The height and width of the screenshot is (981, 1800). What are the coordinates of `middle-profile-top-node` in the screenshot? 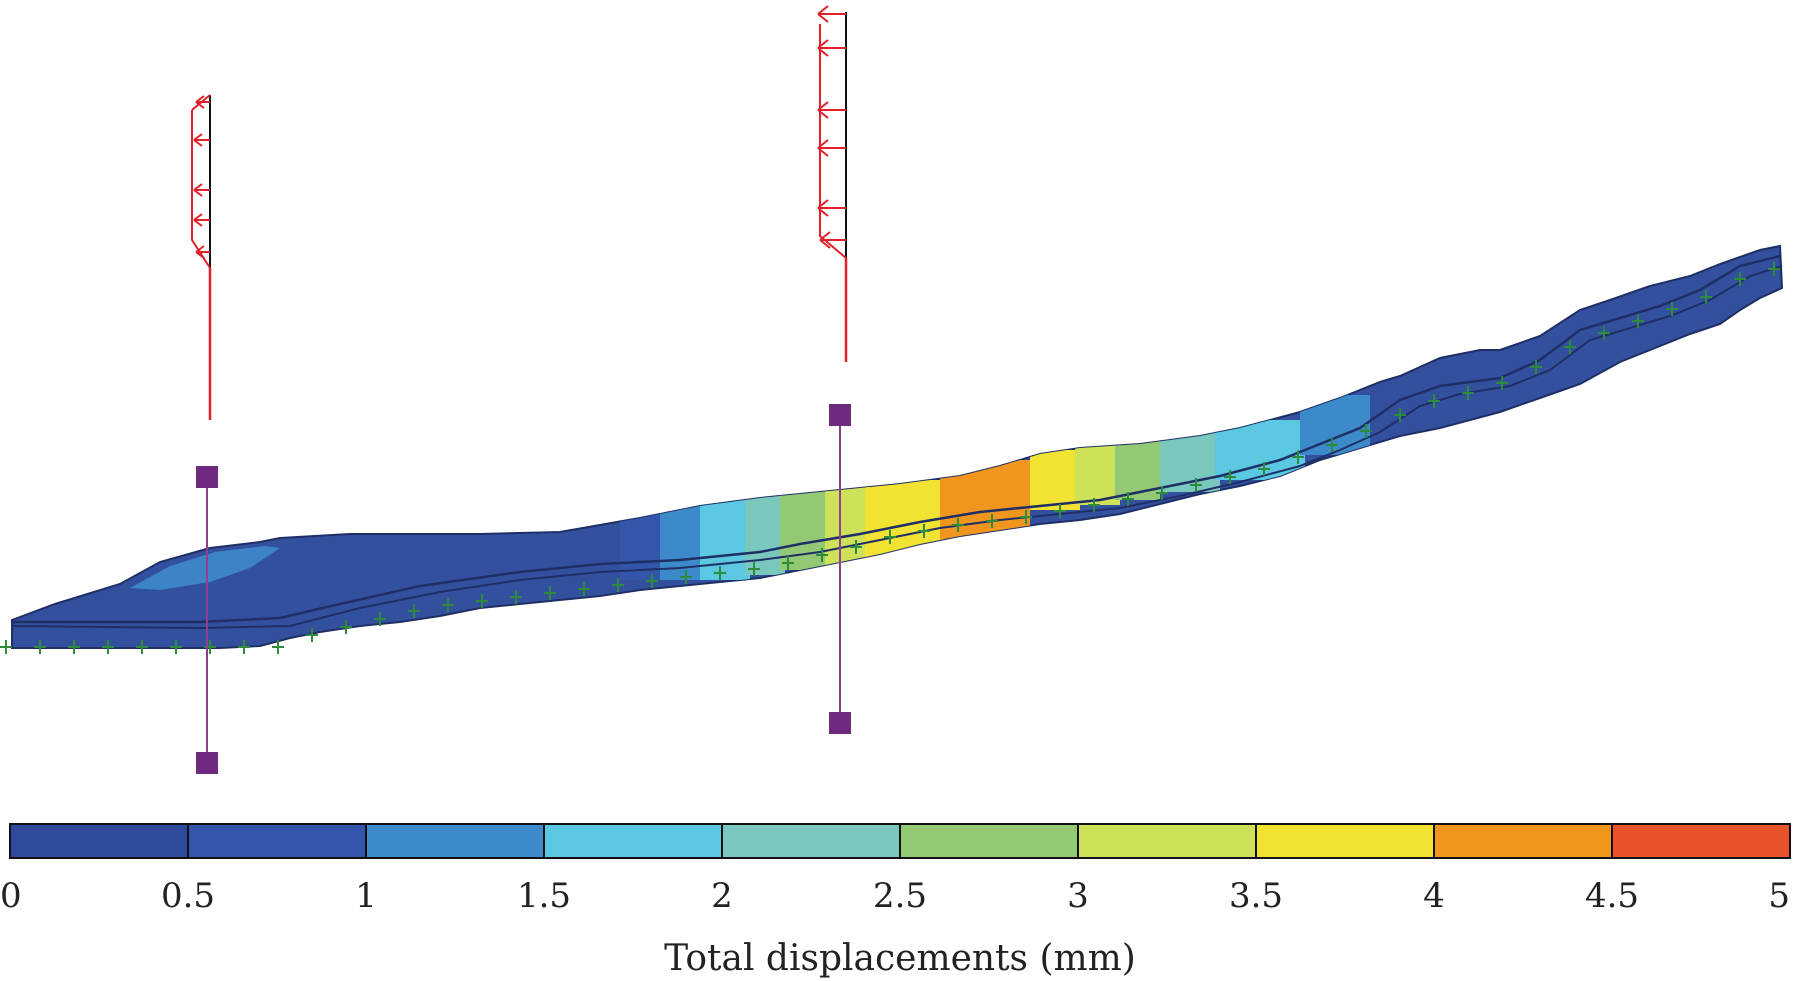 It's located at (840, 415).